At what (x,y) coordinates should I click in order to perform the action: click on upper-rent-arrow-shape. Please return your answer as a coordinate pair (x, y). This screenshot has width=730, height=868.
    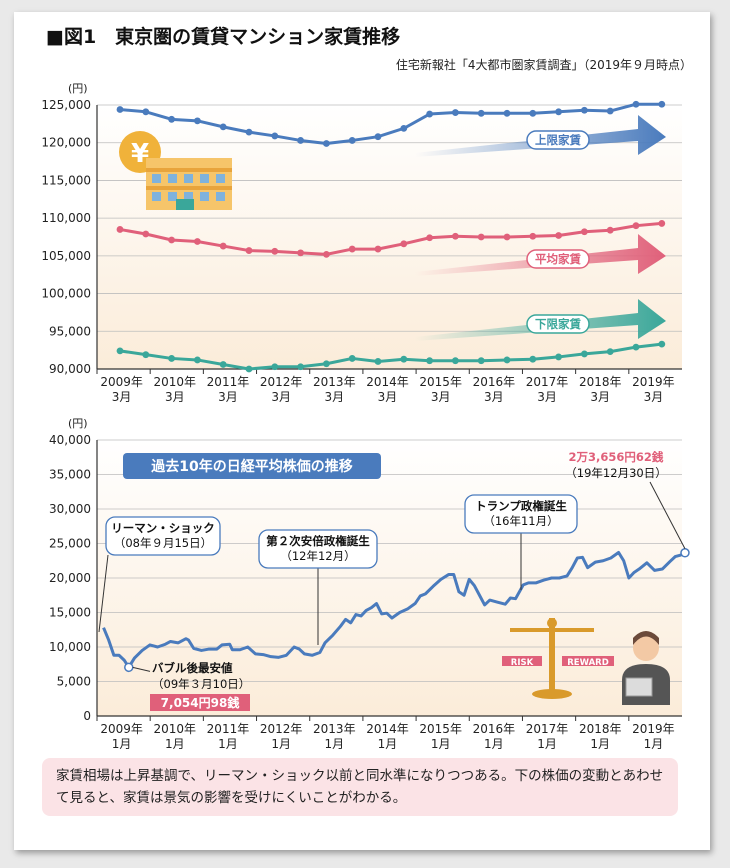
    Looking at the image, I should click on (540, 136).